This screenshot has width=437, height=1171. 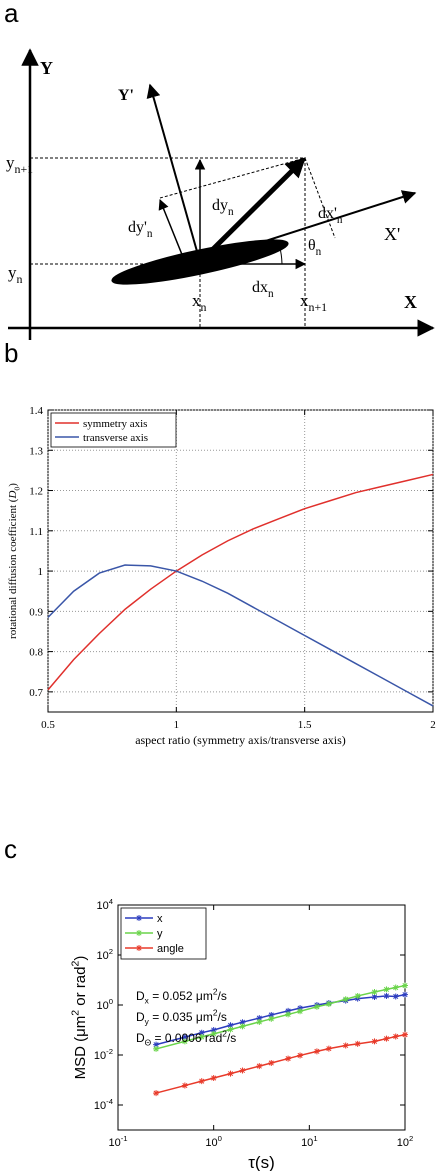 I want to click on text-part: X, so click(x=410, y=302).